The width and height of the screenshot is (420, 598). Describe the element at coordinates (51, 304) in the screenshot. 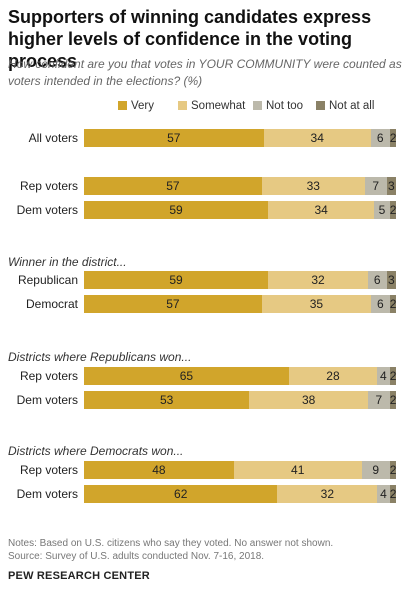

I see `row-label: Democrat` at that location.